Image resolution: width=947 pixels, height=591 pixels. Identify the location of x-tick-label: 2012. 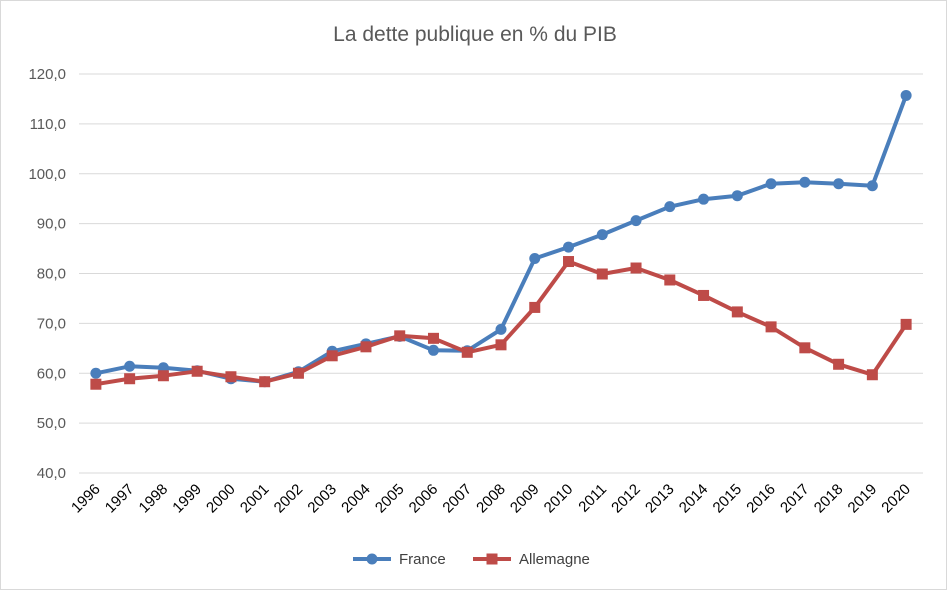
(626, 499).